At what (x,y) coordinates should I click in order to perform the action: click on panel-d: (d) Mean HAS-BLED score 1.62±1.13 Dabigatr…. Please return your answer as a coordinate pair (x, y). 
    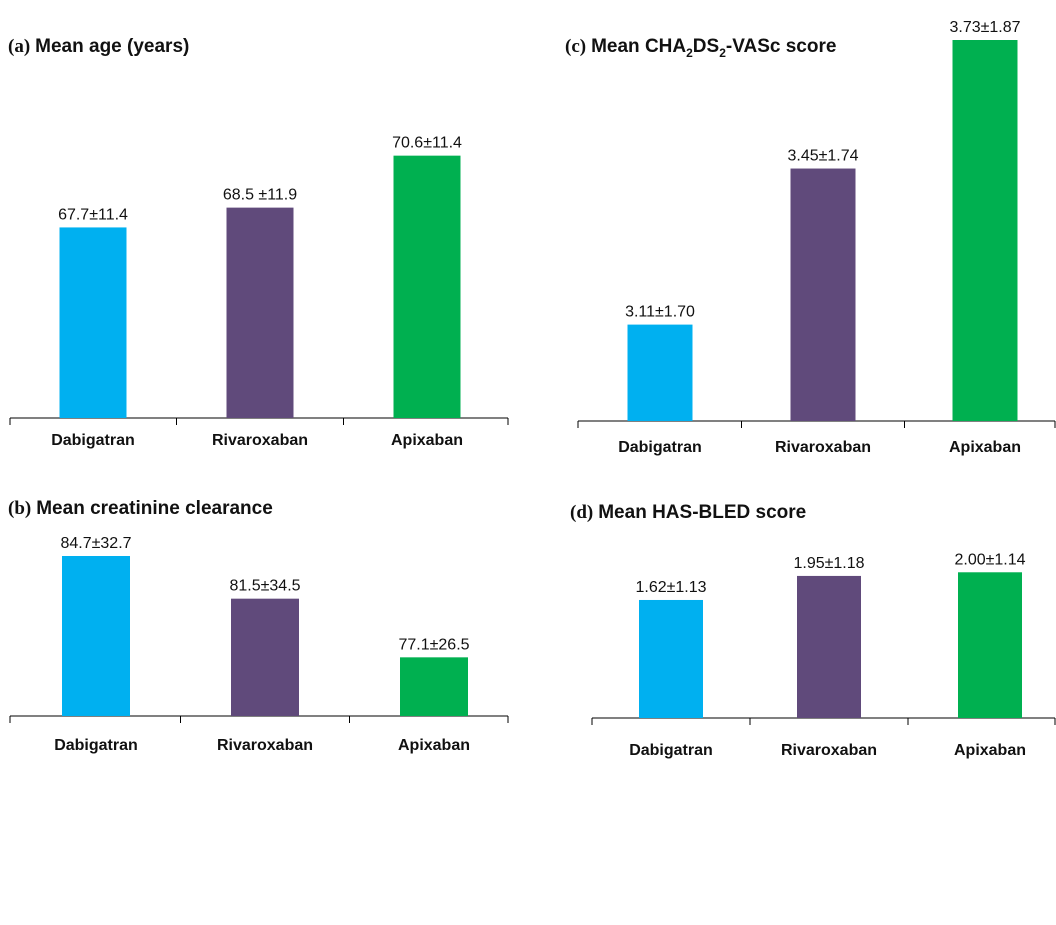
    Looking at the image, I should click on (813, 630).